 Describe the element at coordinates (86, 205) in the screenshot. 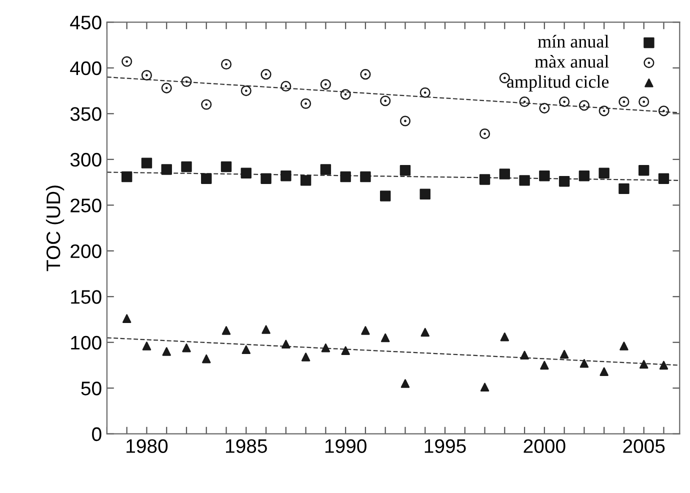

I see `y-tick-label: 250` at that location.